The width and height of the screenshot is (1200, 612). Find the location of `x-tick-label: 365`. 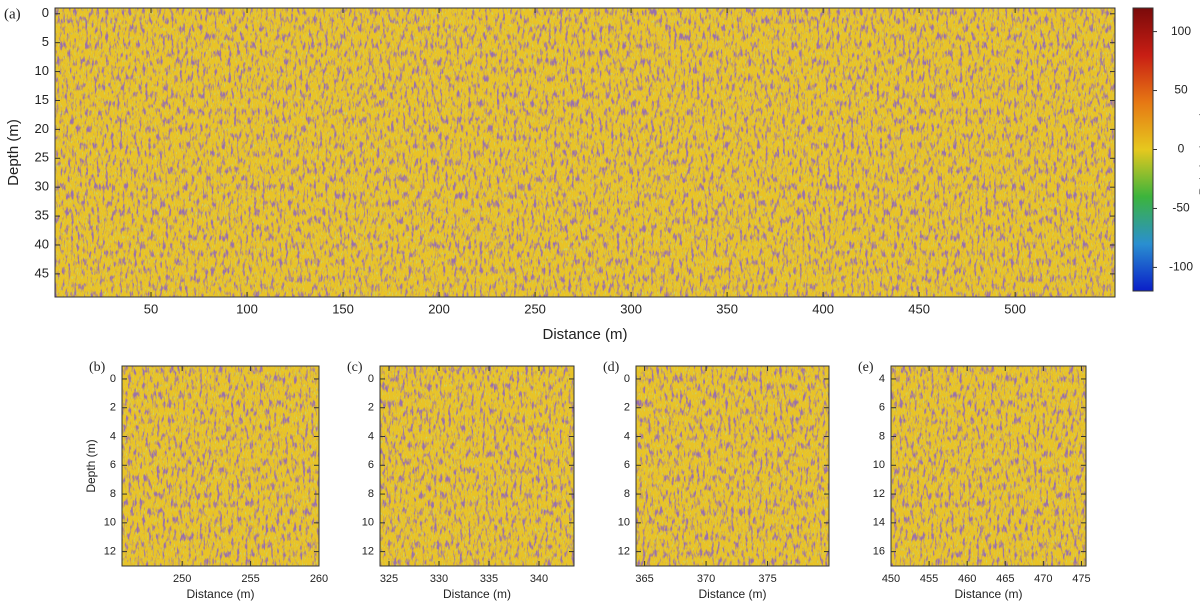

x-tick-label: 365 is located at coordinates (644, 579).